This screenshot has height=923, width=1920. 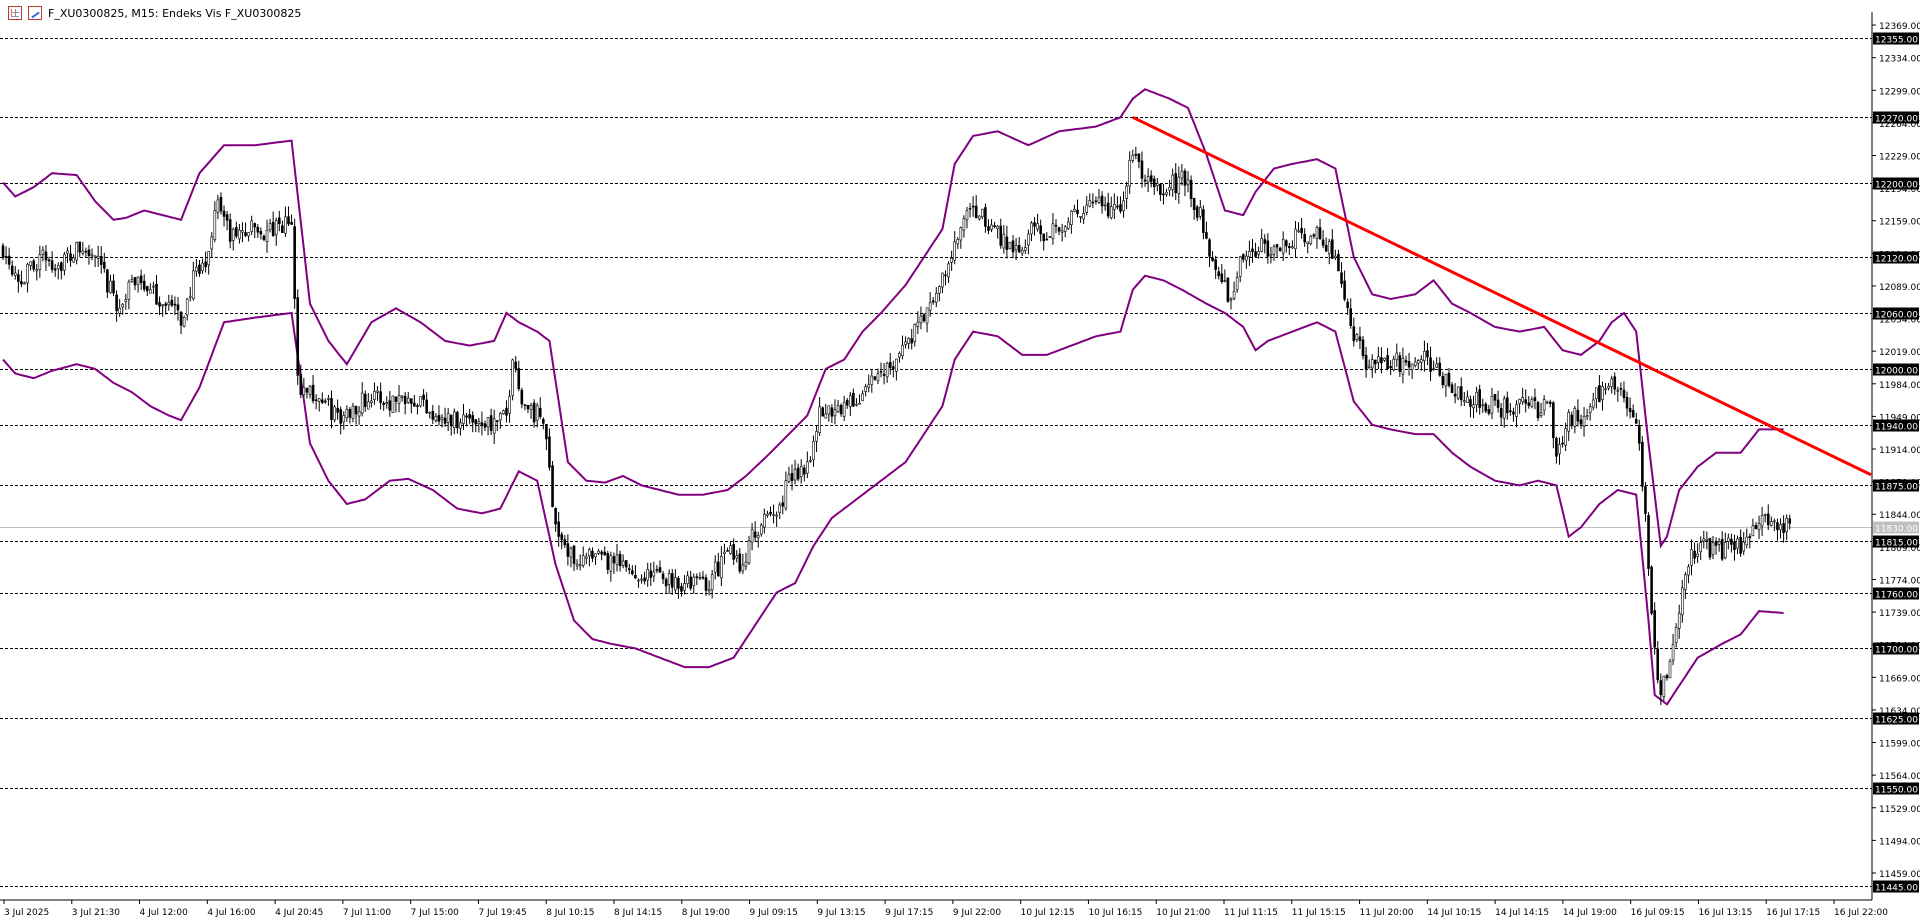 What do you see at coordinates (1896, 651) in the screenshot?
I see `level-label: 11700.00` at bounding box center [1896, 651].